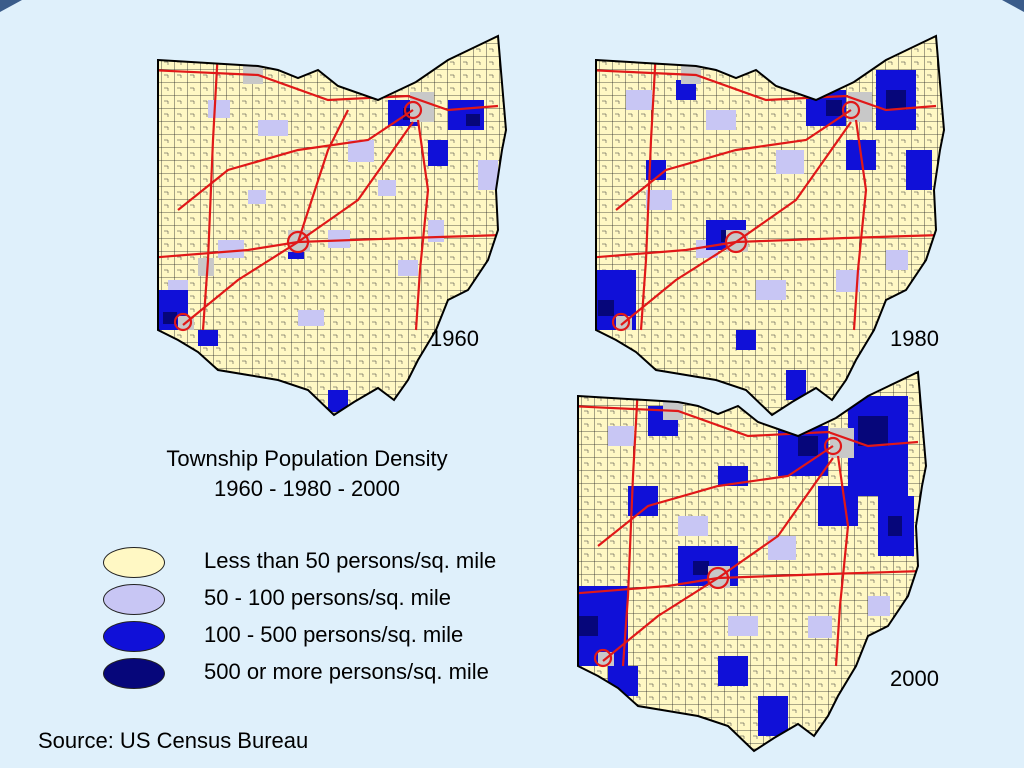 Image resolution: width=1024 pixels, height=768 pixels. Describe the element at coordinates (454, 338) in the screenshot. I see `year-label-1960: 1960` at that location.